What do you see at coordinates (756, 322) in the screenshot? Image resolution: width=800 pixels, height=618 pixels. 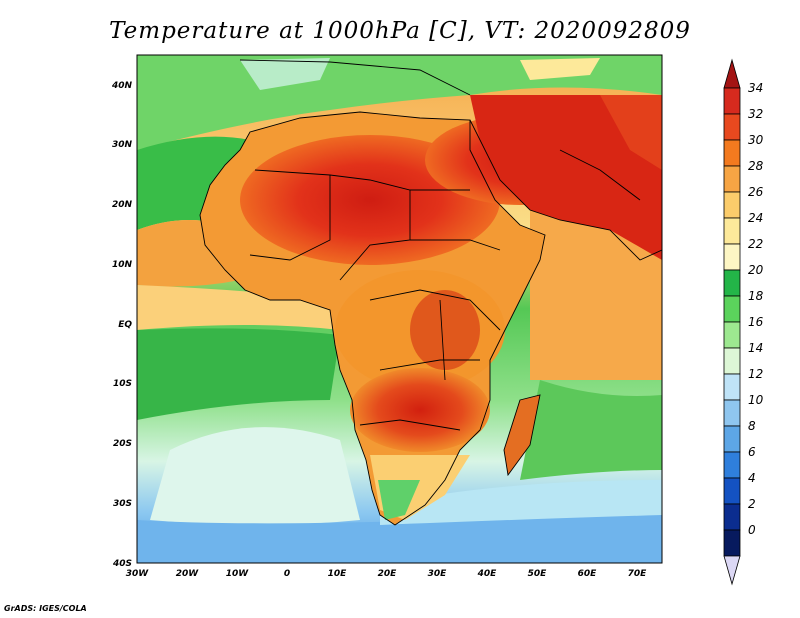 I see `colorbar-label: 16` at bounding box center [756, 322].